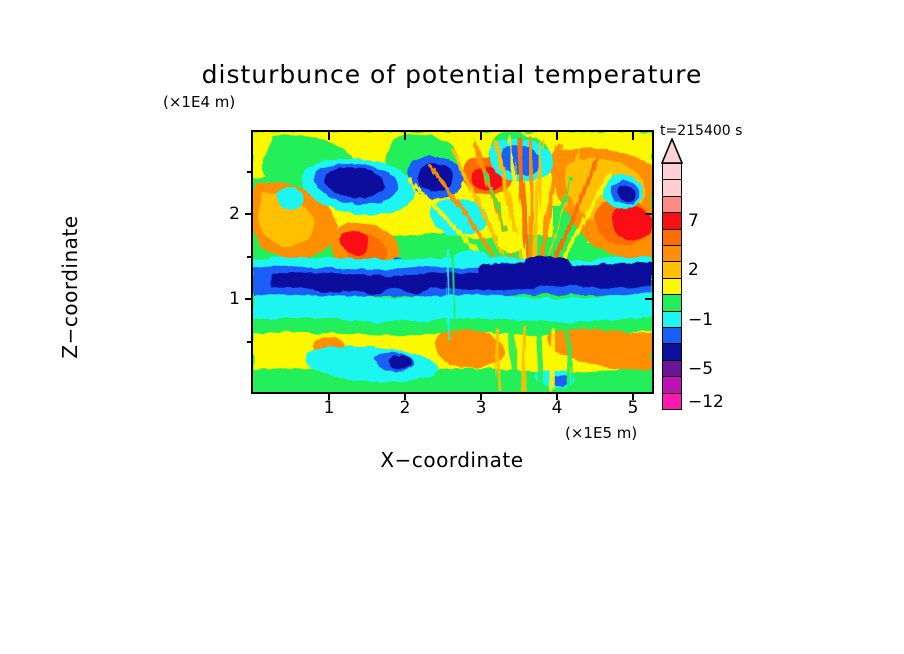 The width and height of the screenshot is (904, 654). I want to click on colorbar-arrow-tip, so click(672, 151).